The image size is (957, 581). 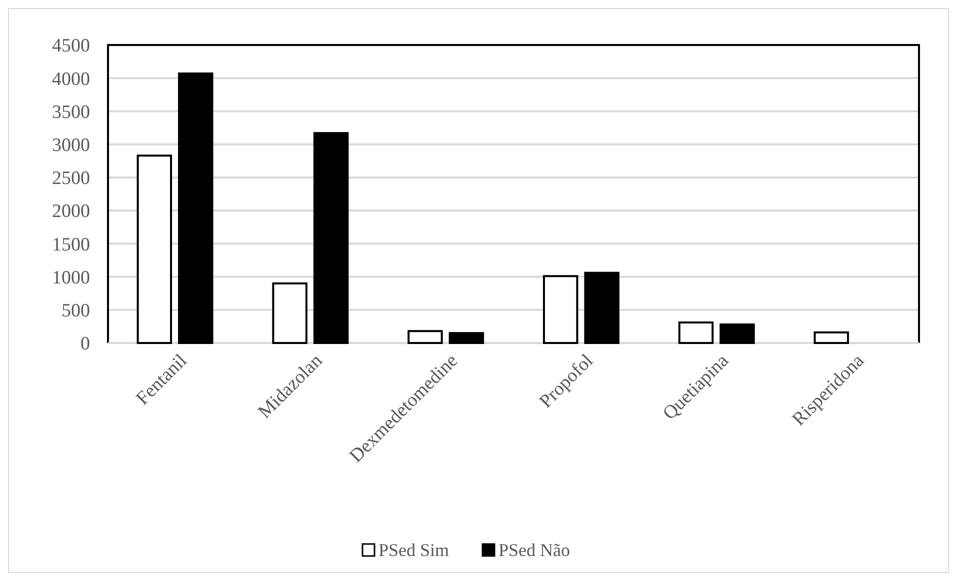 I want to click on y-tick-label: 0, so click(x=85, y=344).